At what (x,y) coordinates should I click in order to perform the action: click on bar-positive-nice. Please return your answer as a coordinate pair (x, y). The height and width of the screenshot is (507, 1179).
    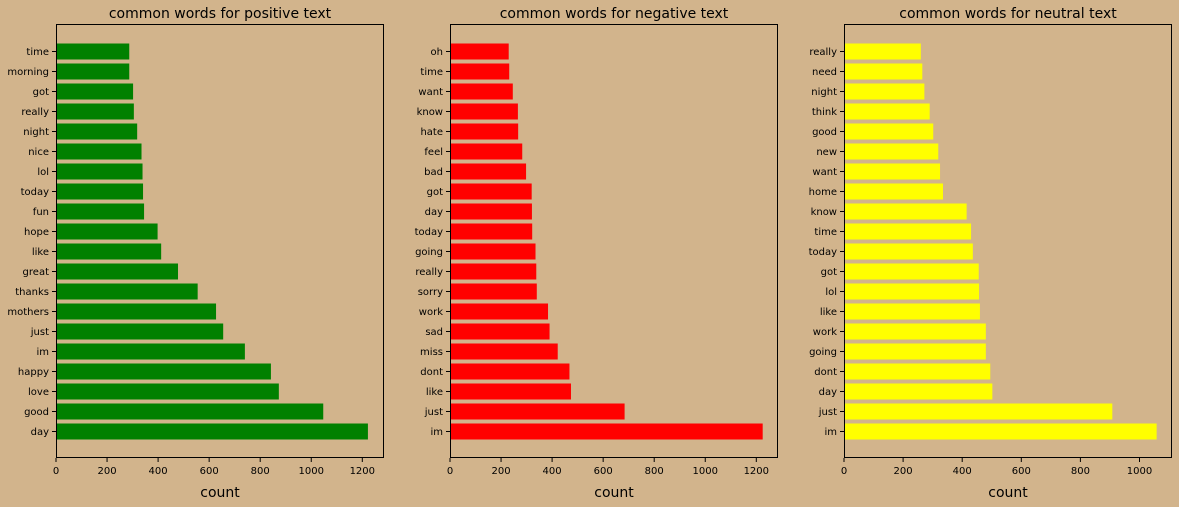
    Looking at the image, I should click on (99, 151).